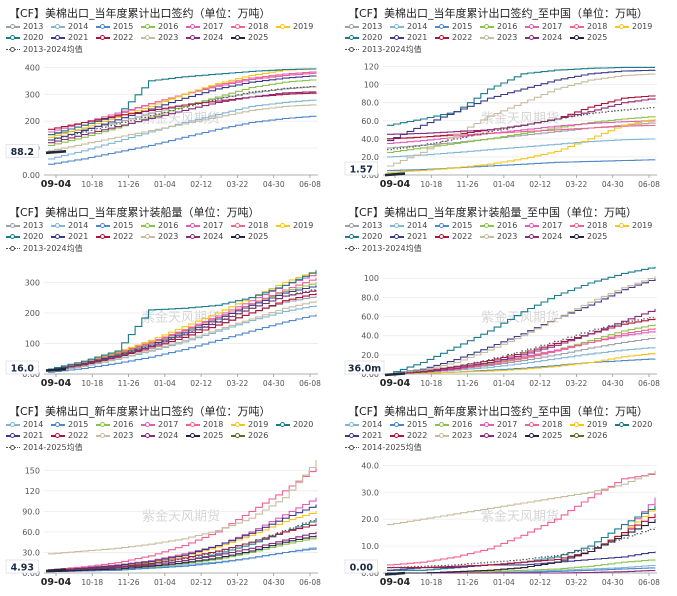 The width and height of the screenshot is (677, 596). What do you see at coordinates (370, 374) in the screenshot?
I see `y-tick-label: 0.00` at bounding box center [370, 374].